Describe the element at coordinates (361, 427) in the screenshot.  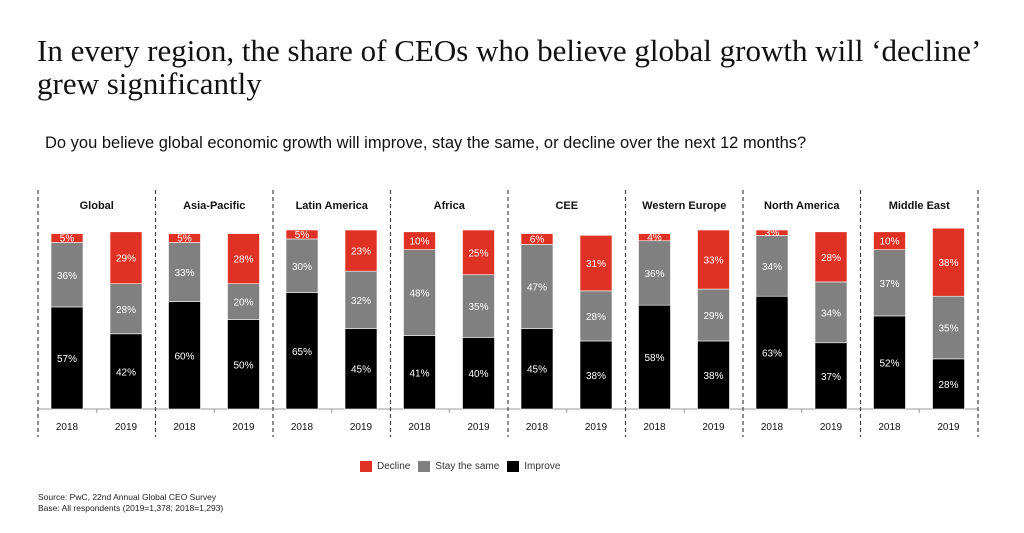
I see `x-tick-label-latin-america-2019: 2019` at that location.